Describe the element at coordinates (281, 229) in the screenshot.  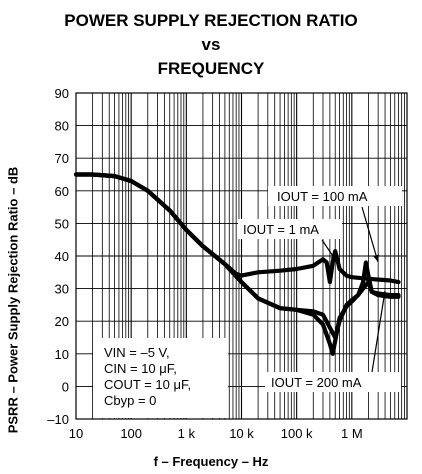
I see `series-label: IOUT = 1 mA` at that location.